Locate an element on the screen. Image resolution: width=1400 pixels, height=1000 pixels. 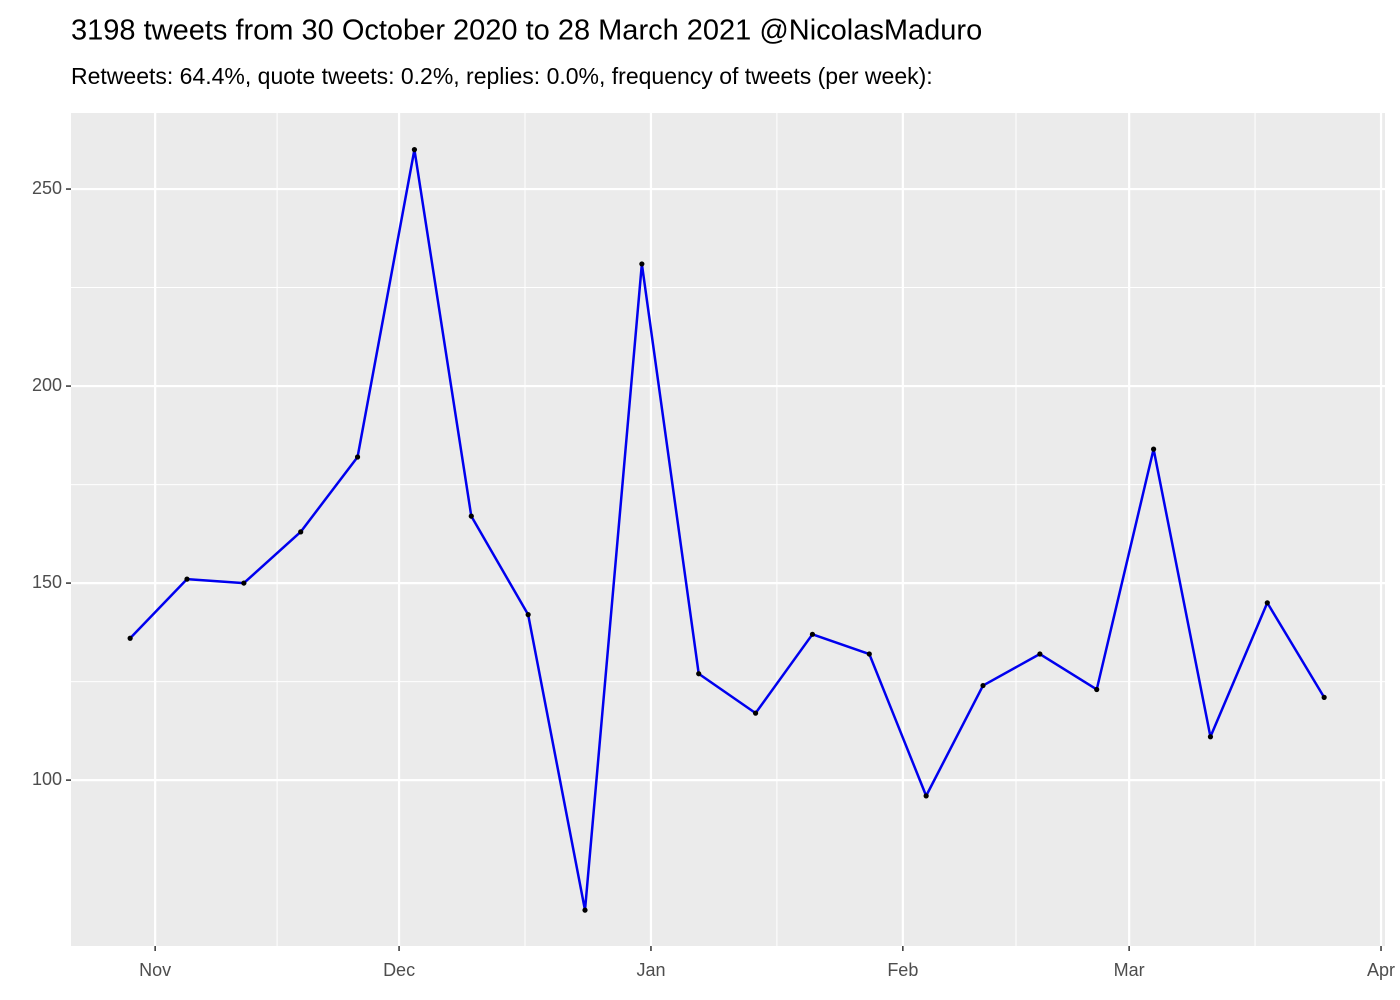
x-tick-label: Jan is located at coordinates (650, 970).